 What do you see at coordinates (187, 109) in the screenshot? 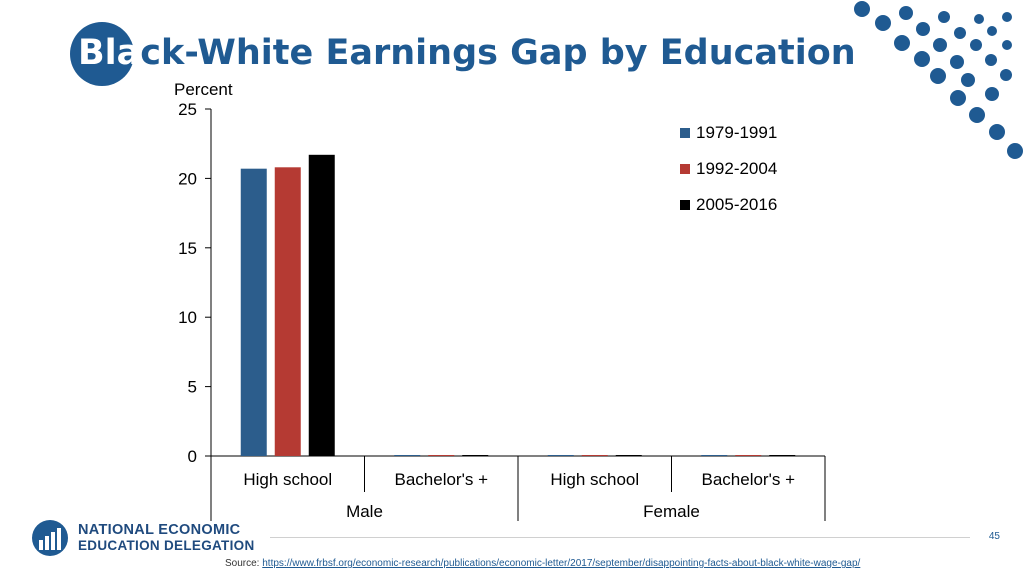
I see `y-tick-label: 25` at bounding box center [187, 109].